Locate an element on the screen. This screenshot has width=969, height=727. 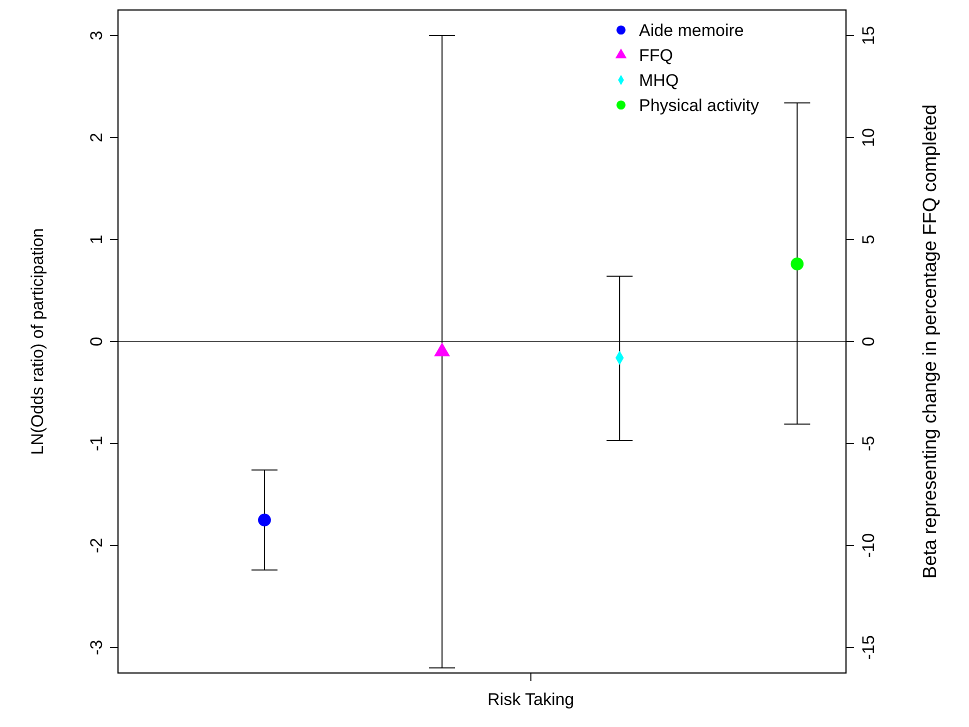
legend-label: MHQ is located at coordinates (659, 80).